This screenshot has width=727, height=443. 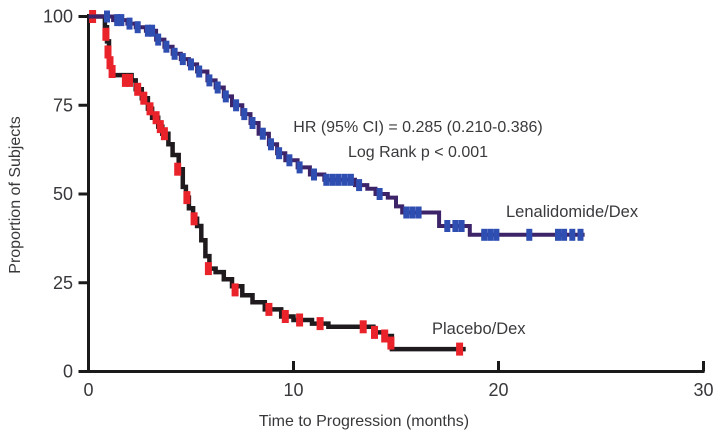 I want to click on x-tick-label: 20, so click(x=498, y=390).